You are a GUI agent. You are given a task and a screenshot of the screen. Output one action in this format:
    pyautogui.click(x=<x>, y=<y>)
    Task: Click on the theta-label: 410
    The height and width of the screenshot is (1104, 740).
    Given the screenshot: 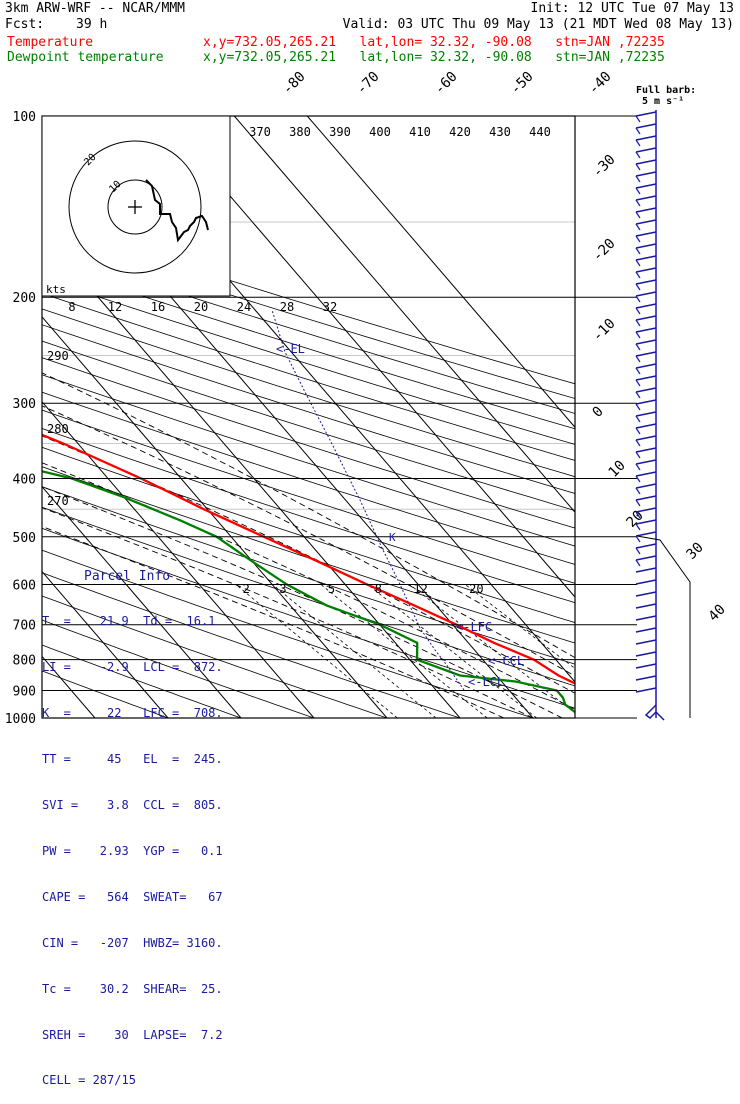 What is the action you would take?
    pyautogui.click(x=420, y=132)
    